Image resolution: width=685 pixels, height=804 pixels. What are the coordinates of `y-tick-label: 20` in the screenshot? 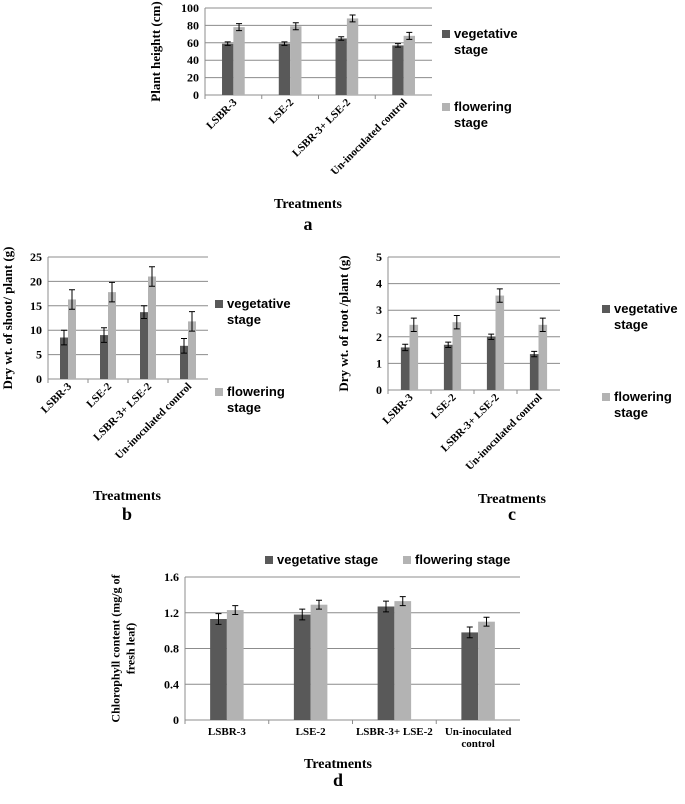 It's located at (193, 78).